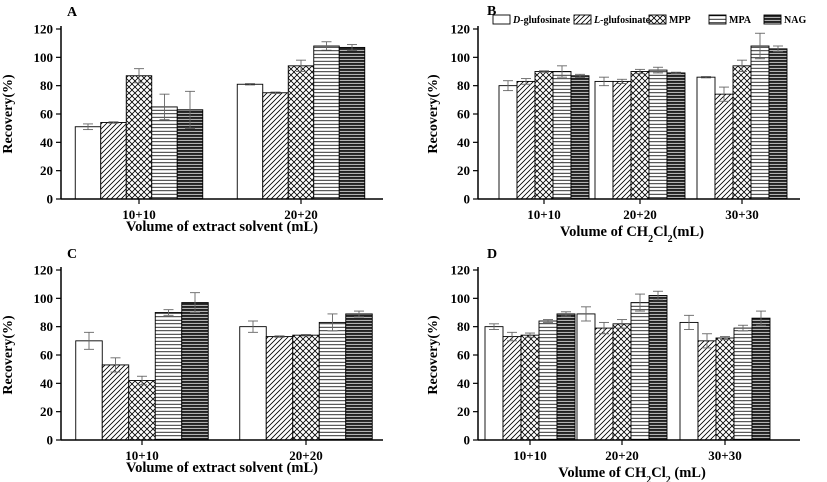  What do you see at coordinates (707, 390) in the screenshot?
I see `bar-D-30+30-1` at bounding box center [707, 390].